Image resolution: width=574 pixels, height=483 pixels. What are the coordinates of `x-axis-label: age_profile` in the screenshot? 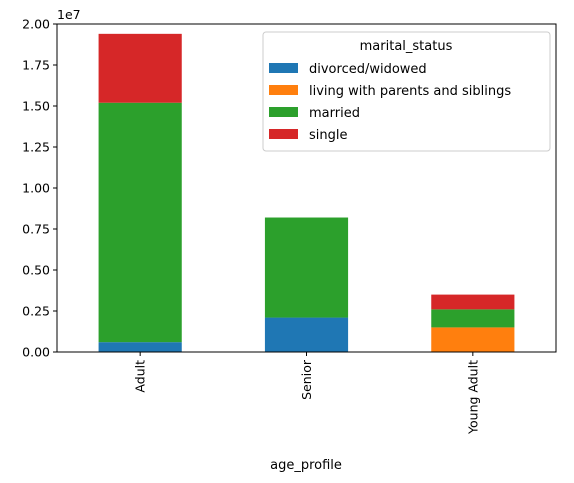 It's located at (306, 465).